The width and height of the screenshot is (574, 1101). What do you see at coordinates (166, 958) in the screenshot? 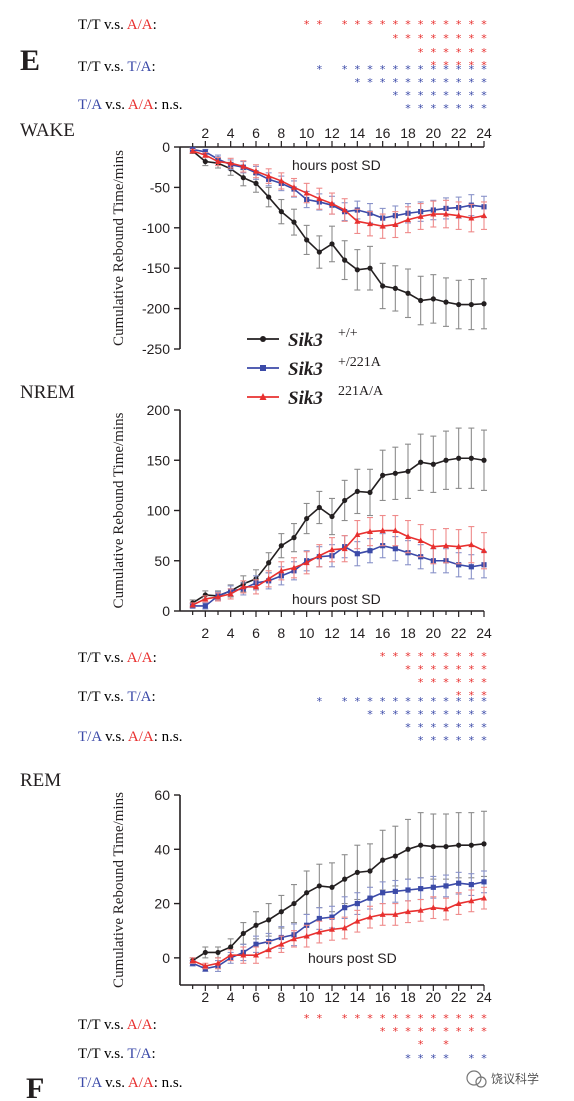
I see `y-tick-label: 0` at bounding box center [166, 958].